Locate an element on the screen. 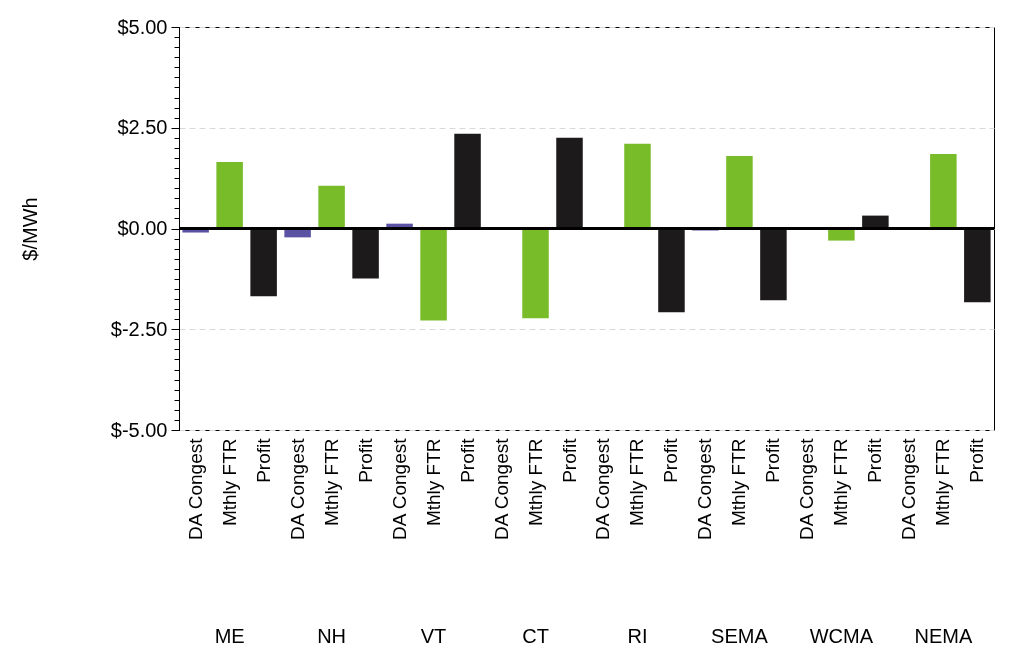  text: VT is located at coordinates (433, 636).